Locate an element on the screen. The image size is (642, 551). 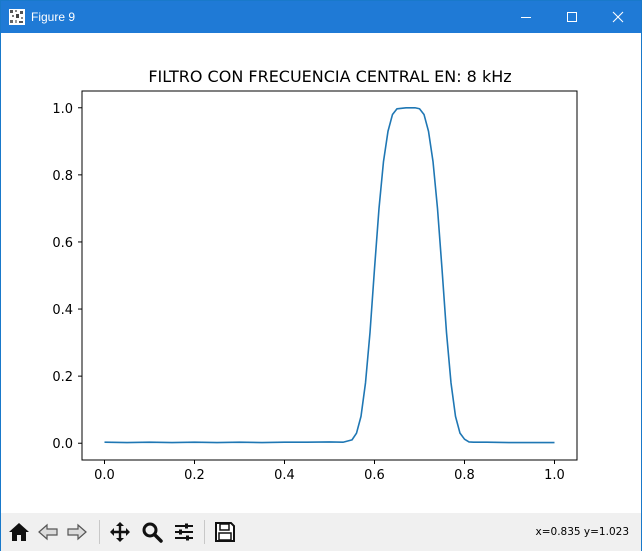
save-icon is located at coordinates (225, 532).